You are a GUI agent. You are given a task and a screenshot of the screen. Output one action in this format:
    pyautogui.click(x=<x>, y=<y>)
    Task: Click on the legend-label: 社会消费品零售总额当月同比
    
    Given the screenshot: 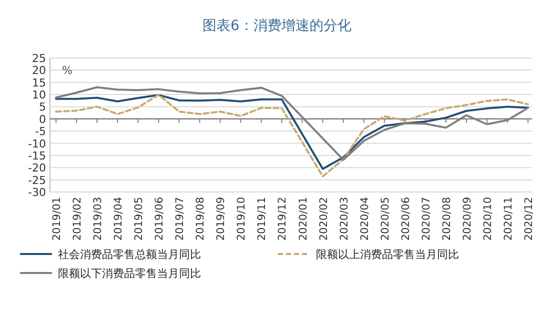 What is the action you would take?
    pyautogui.click(x=129, y=254)
    